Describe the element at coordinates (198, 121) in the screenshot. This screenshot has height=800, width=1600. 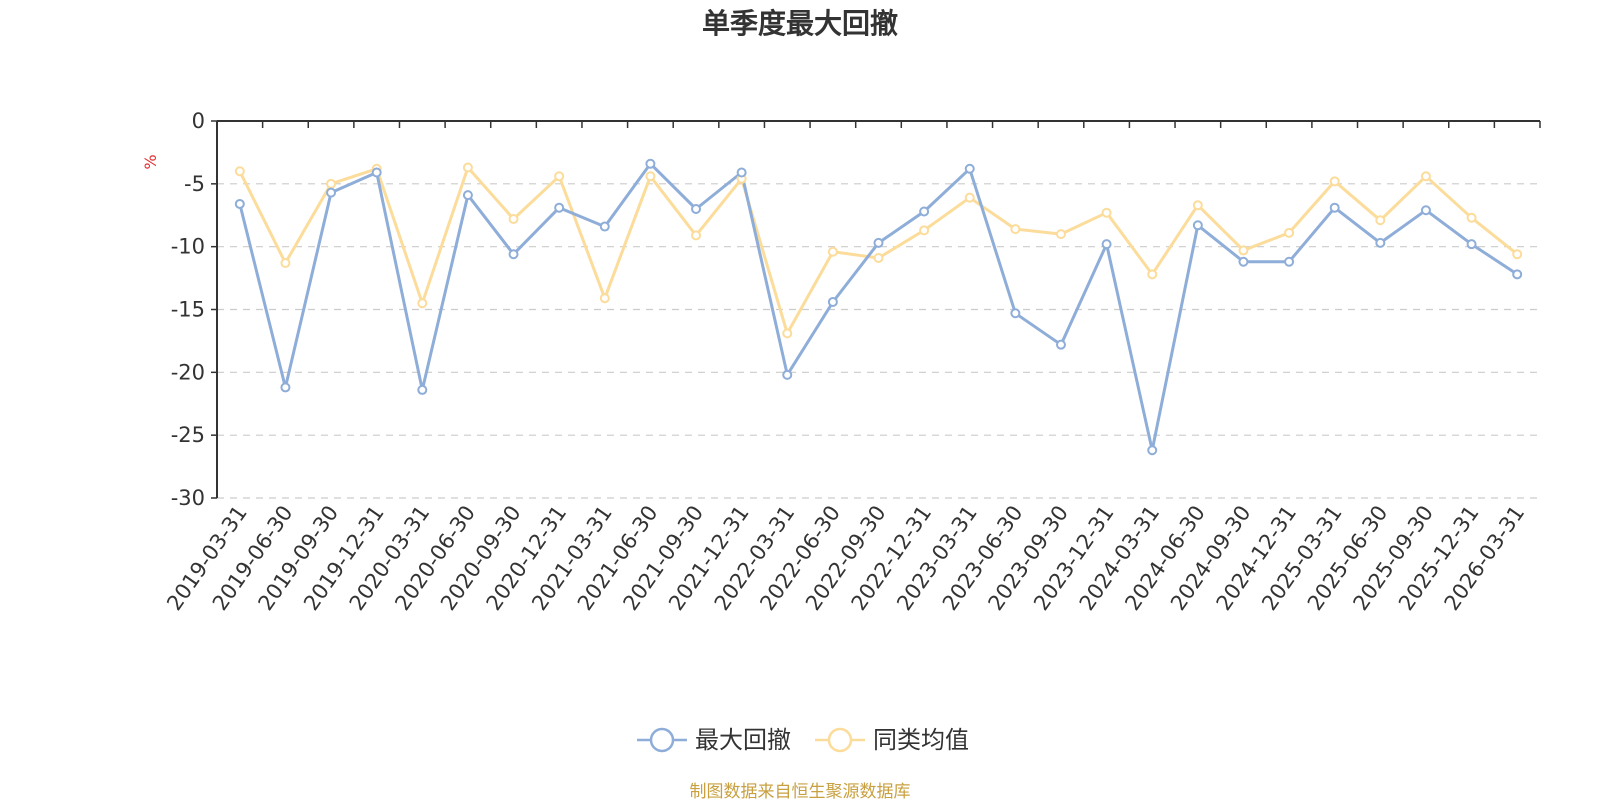
I see `y-tick-label: 0` at that location.